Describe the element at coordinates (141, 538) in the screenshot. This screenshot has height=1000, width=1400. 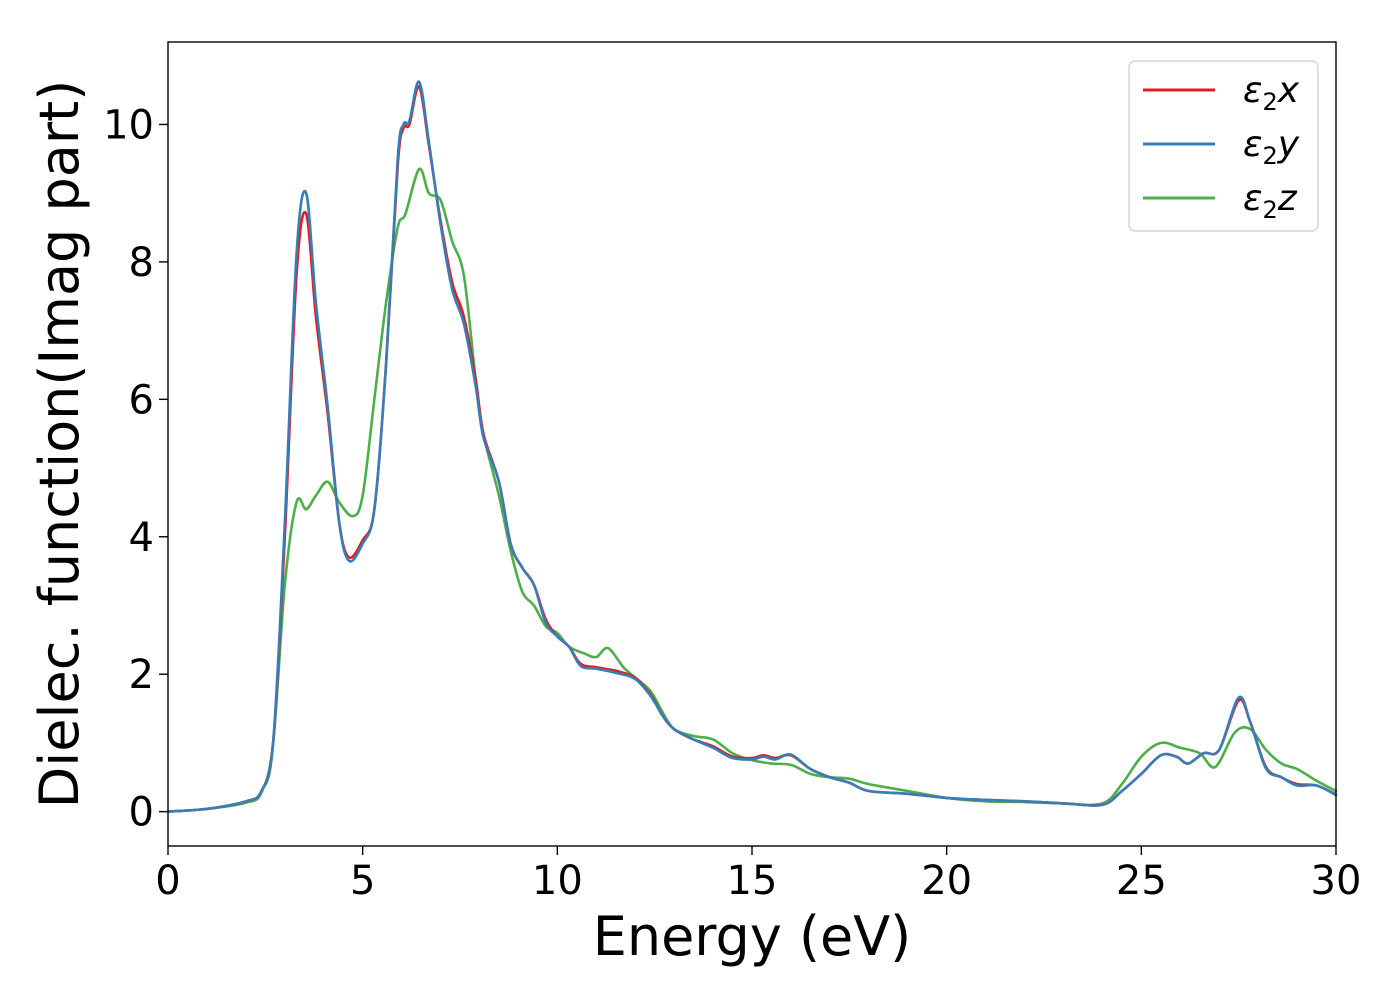
I see `y-tick-label: 4` at that location.